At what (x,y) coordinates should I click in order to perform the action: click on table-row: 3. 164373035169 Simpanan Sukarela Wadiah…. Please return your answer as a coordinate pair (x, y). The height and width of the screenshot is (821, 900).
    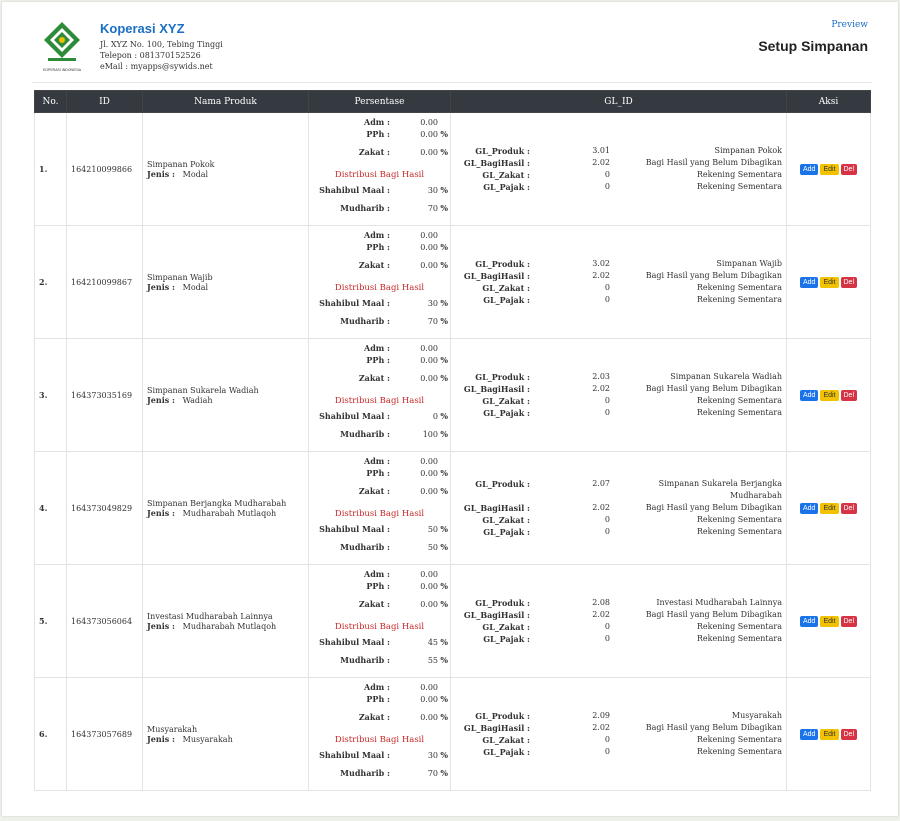
    Looking at the image, I should click on (452, 395).